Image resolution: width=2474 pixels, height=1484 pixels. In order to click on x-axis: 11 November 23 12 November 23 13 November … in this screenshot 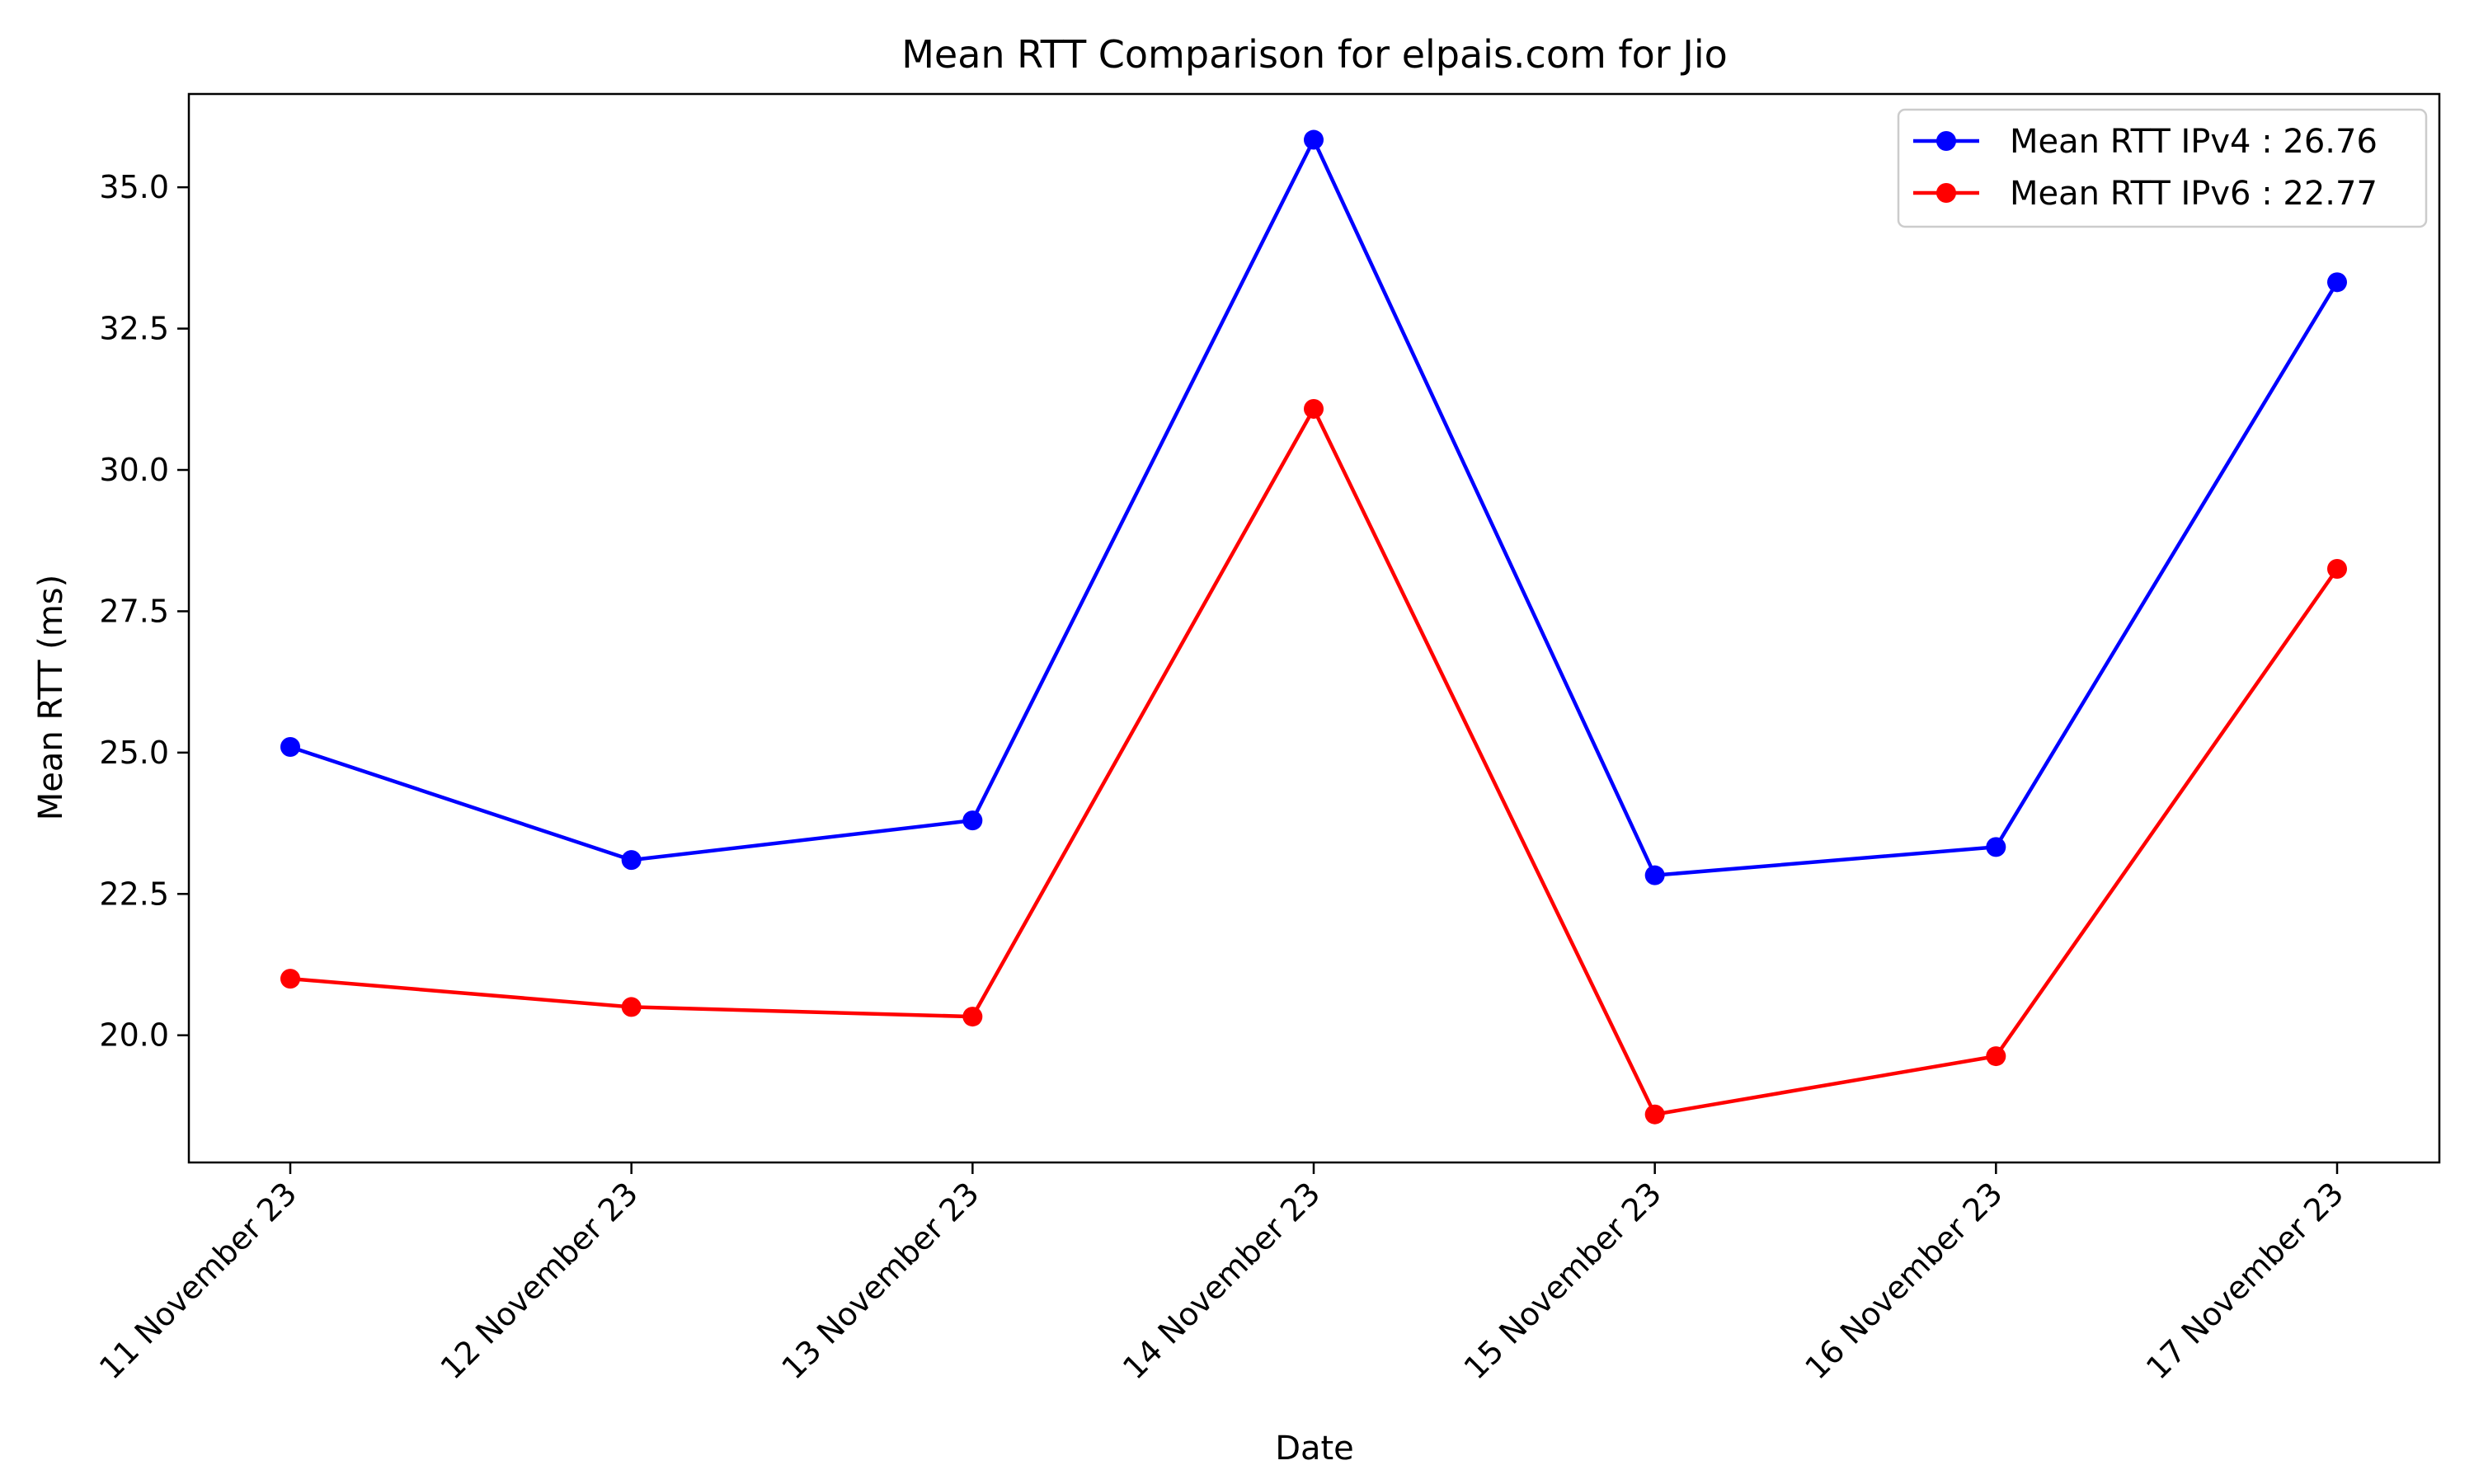, I will do `click(1221, 1274)`.